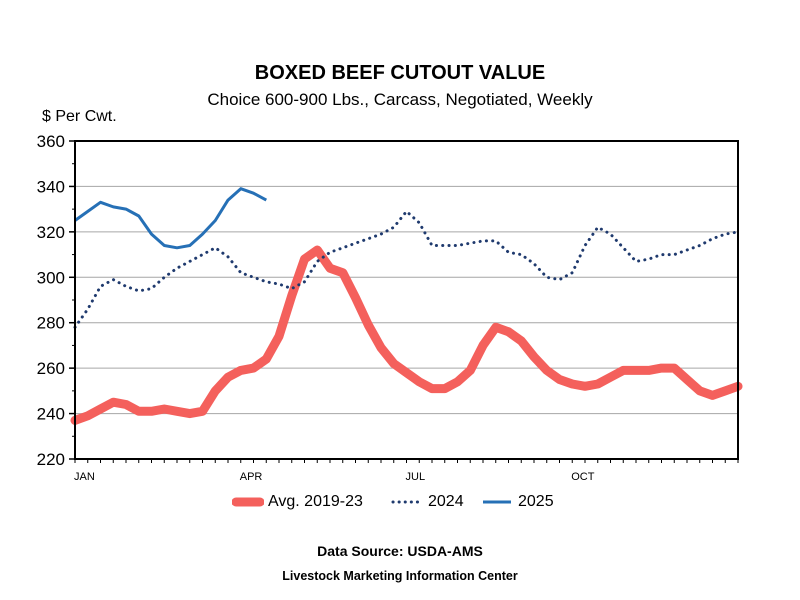 The image size is (800, 600). I want to click on legend-item-2024: 2024, so click(427, 502).